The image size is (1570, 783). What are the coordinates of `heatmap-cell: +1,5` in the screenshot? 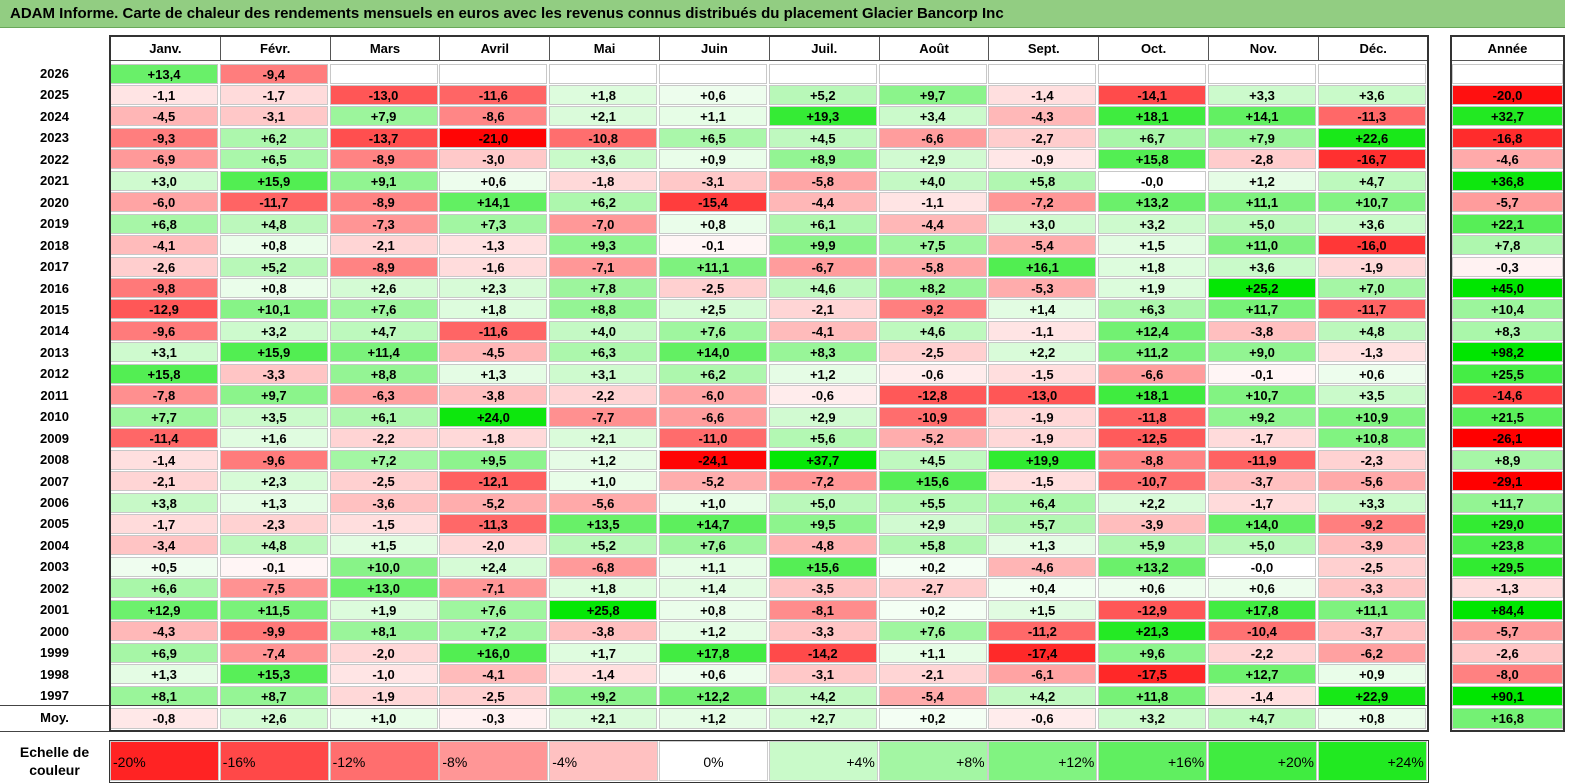 It's located at (1152, 245).